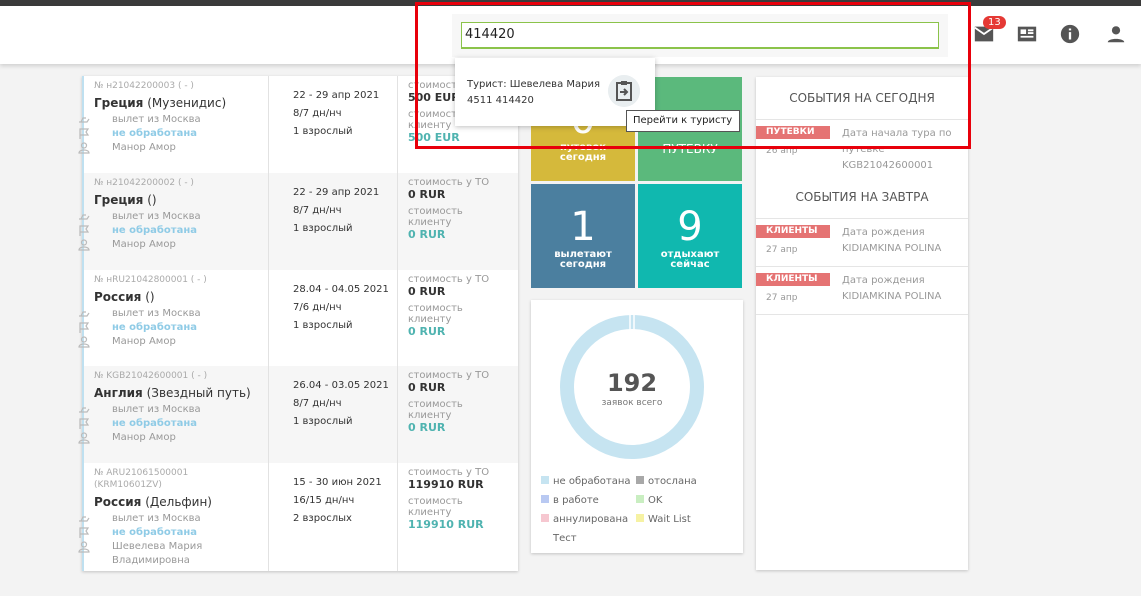 This screenshot has height=596, width=1141. Describe the element at coordinates (176, 502) in the screenshot. I see `order-title: Россия (Дельфин)` at that location.